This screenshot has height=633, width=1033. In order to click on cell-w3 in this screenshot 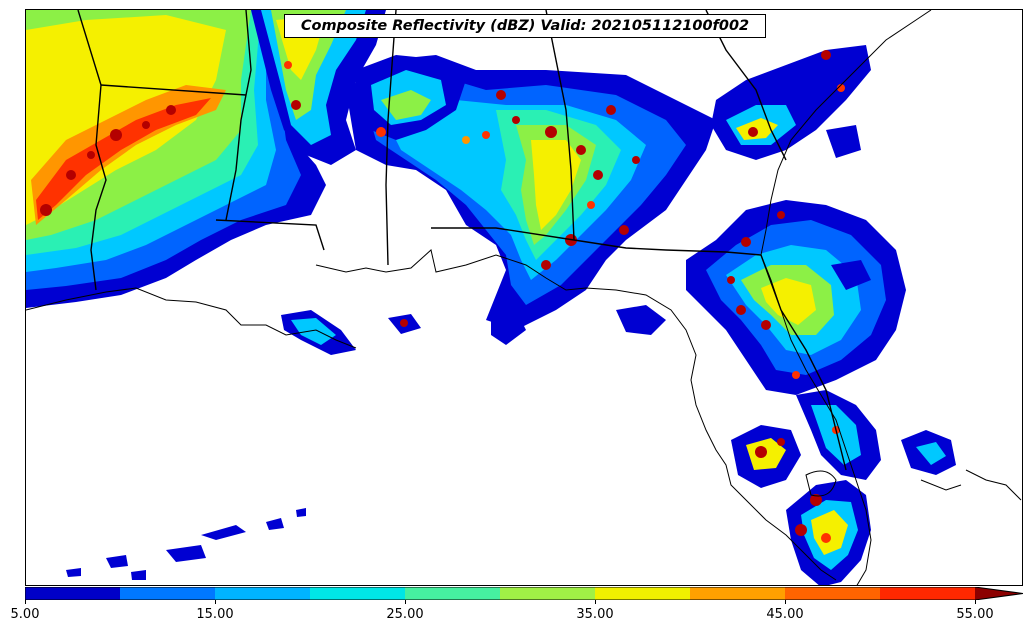, I will do `click(116, 135)`.